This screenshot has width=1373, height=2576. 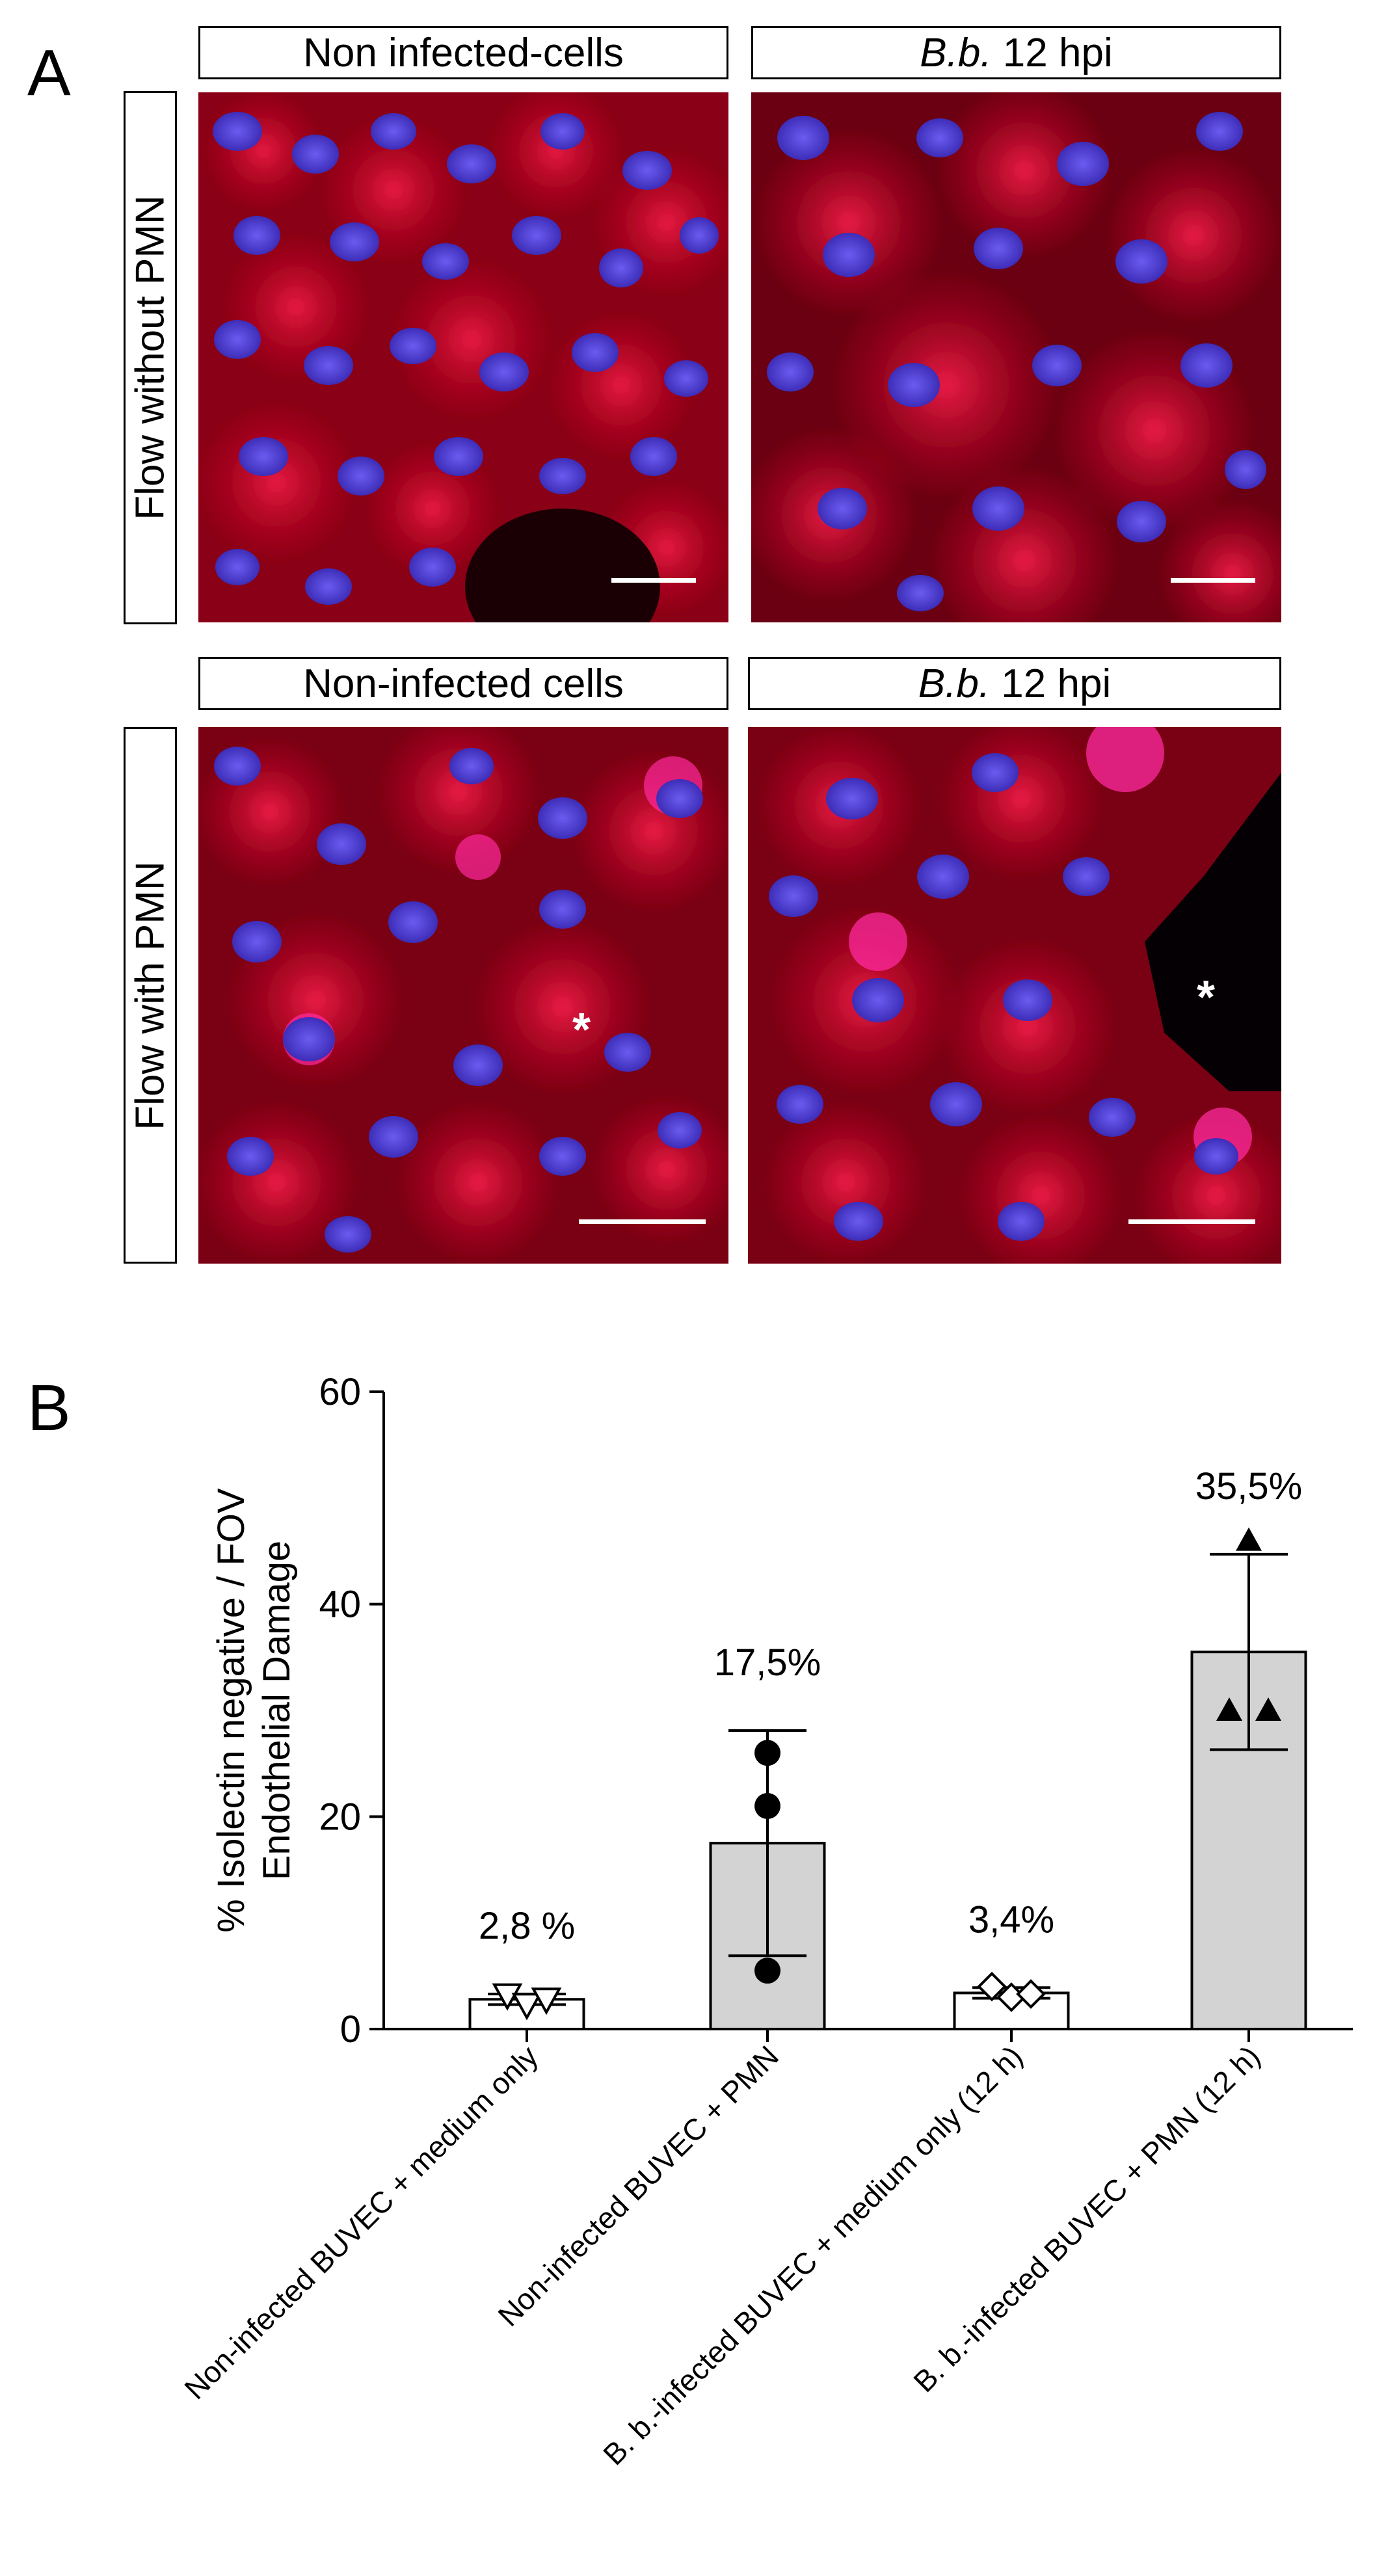 I want to click on bottom-right-column-label: B.b. 12 hpi, so click(x=1014, y=683).